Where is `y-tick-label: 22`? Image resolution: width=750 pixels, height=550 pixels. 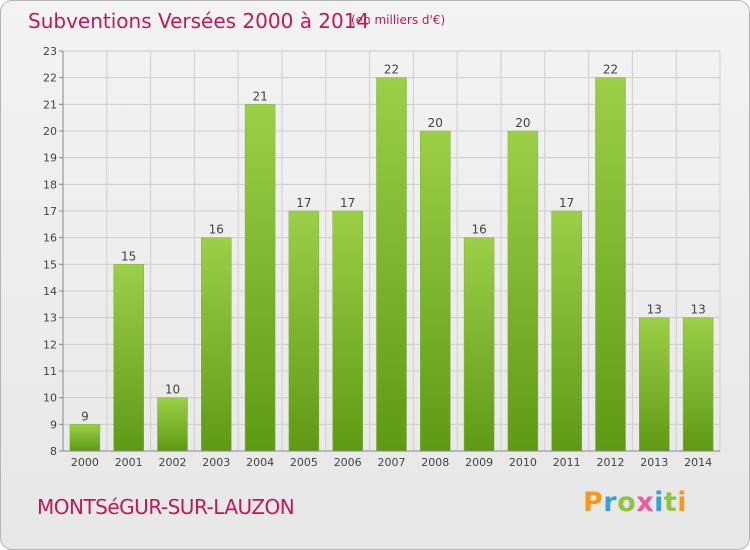 y-tick-label: 22 is located at coordinates (50, 78).